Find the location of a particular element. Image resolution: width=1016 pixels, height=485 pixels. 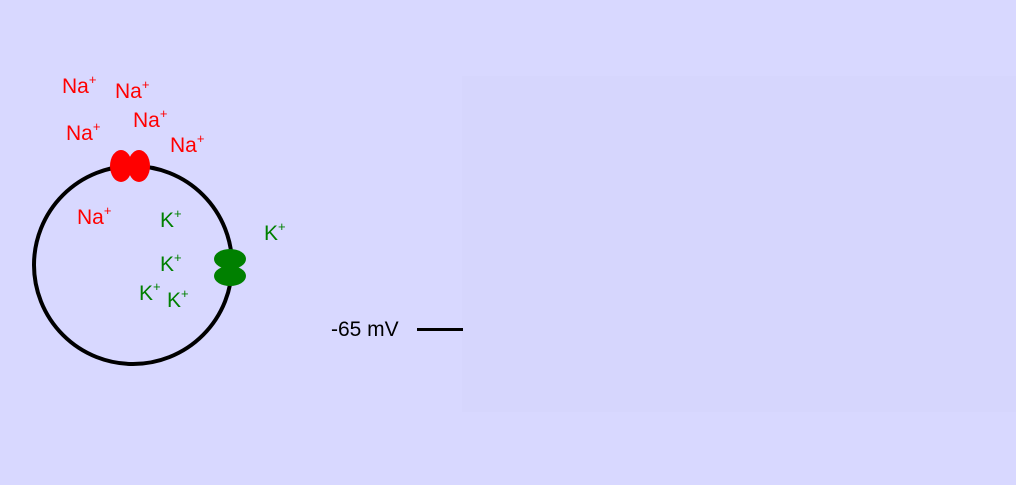

potassium-channel-icon is located at coordinates (230, 267).